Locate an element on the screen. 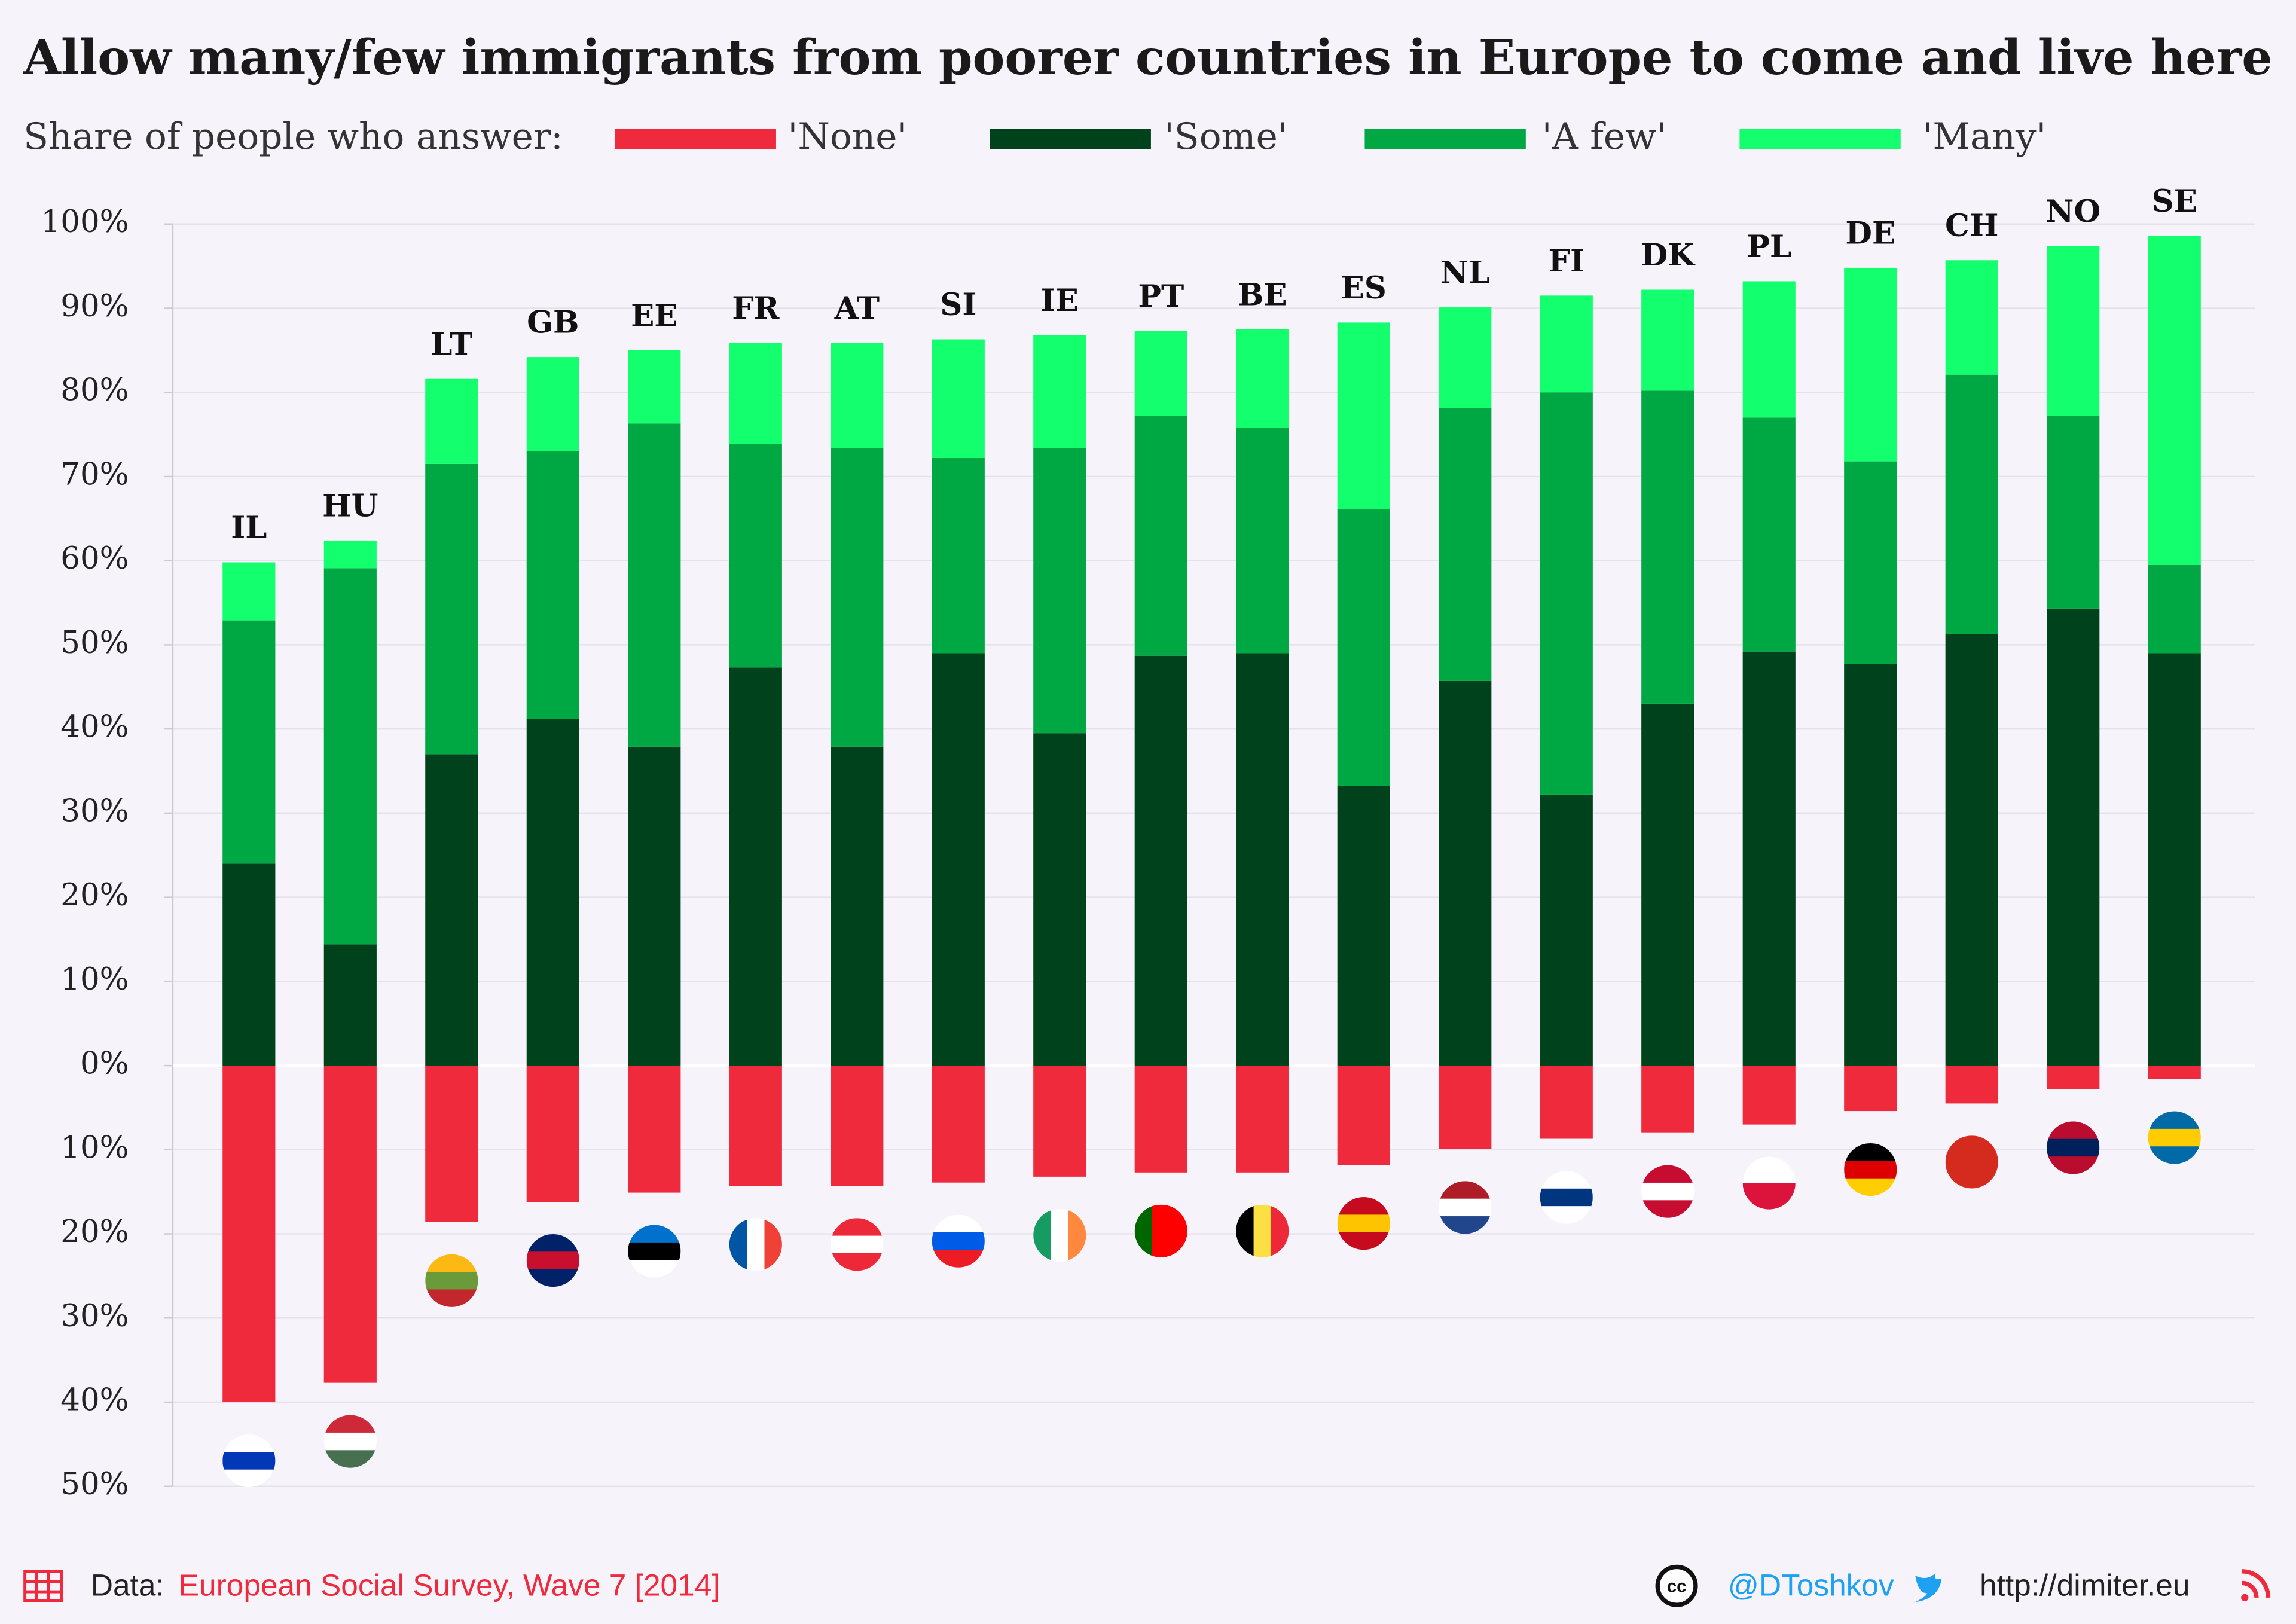  category-label: LT is located at coordinates (451, 344).